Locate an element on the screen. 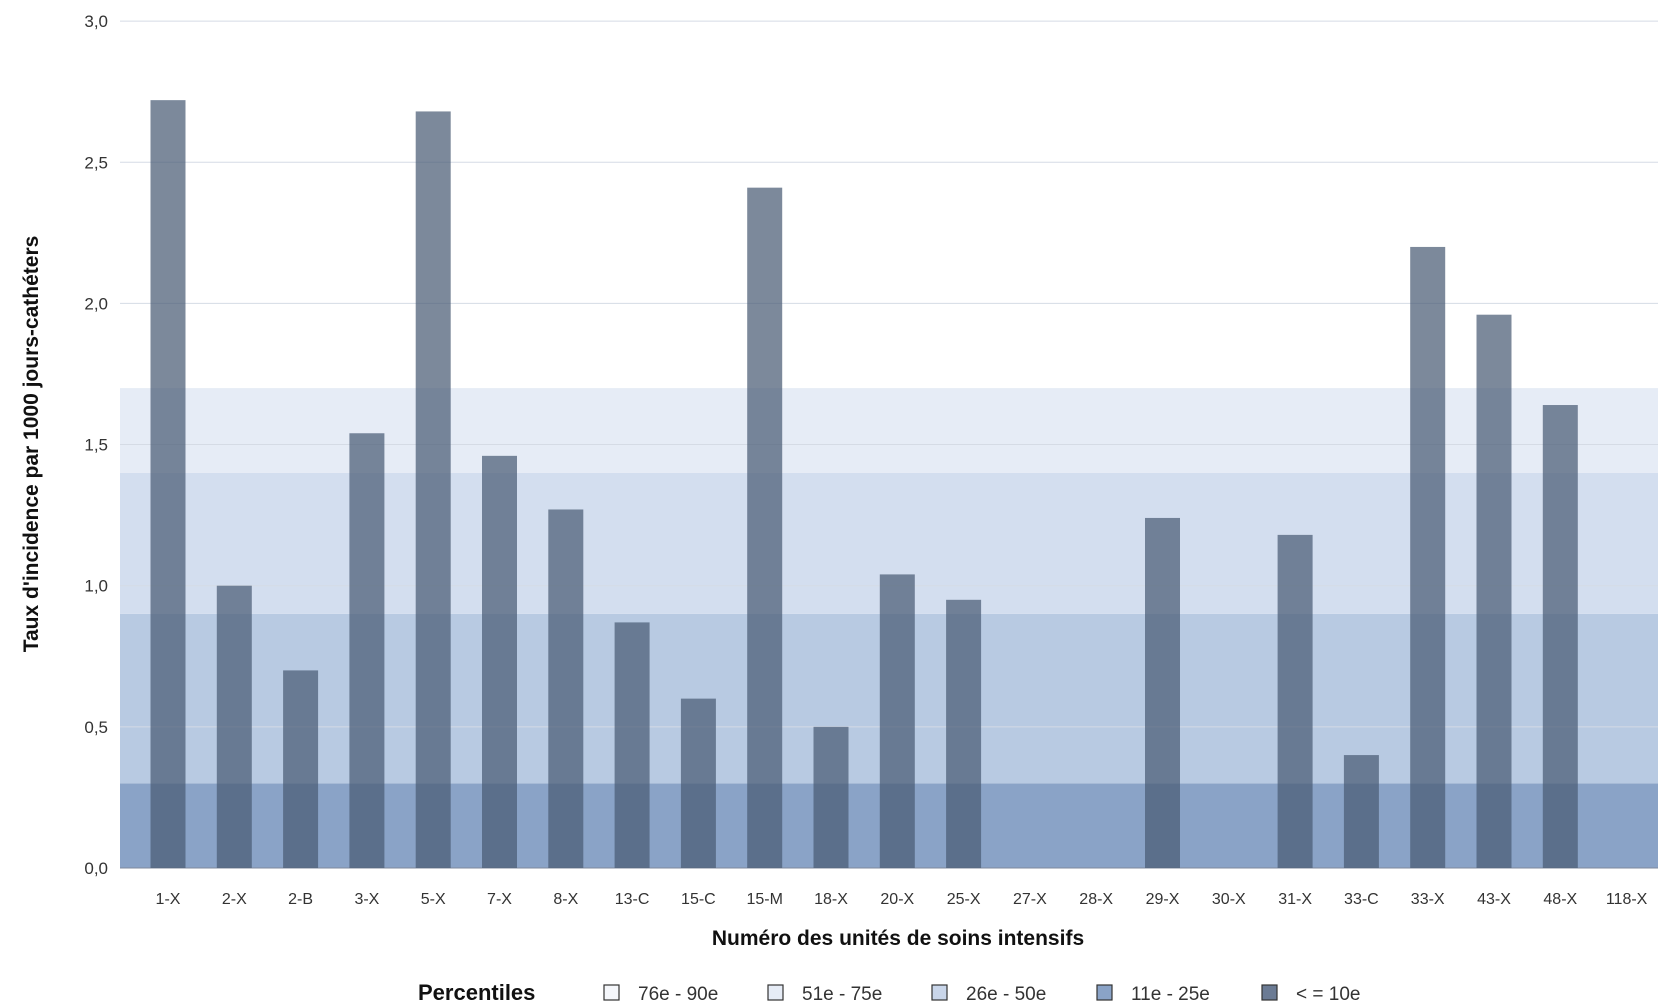  x-tick-label: 15-M is located at coordinates (764, 899).